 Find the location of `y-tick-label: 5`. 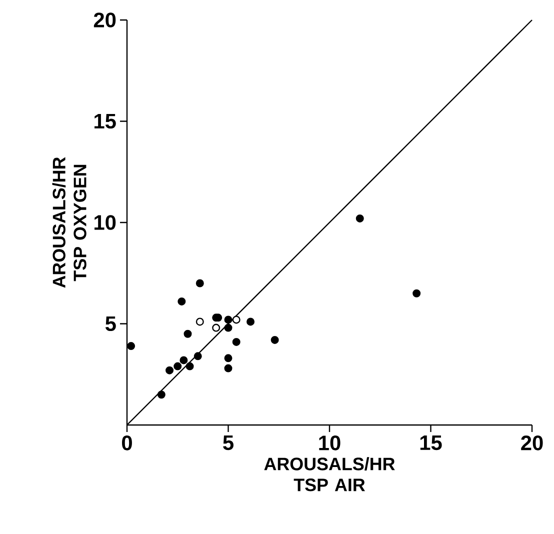

y-tick-label: 5 is located at coordinates (110, 324).